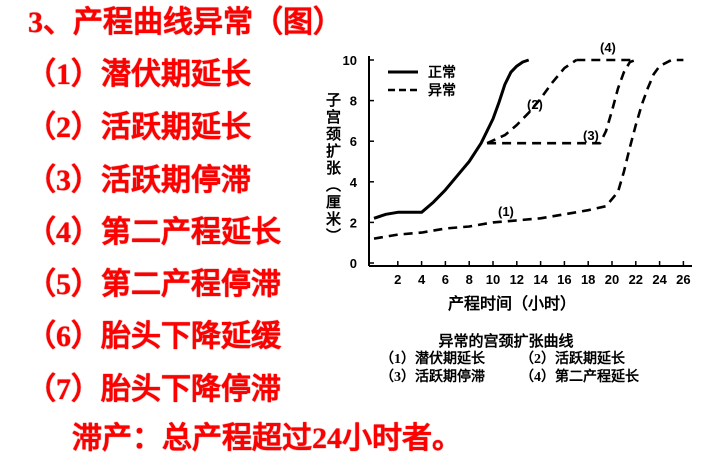 This screenshot has height=475, width=702. Describe the element at coordinates (579, 377) in the screenshot. I see `caption-item-4: （4）第二产程延长` at that location.